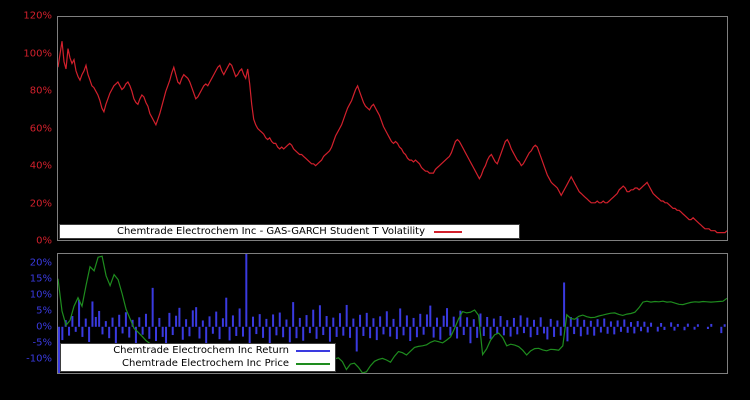 The image size is (750, 400). I want to click on y-tick-label: -5%, so click(42, 343).